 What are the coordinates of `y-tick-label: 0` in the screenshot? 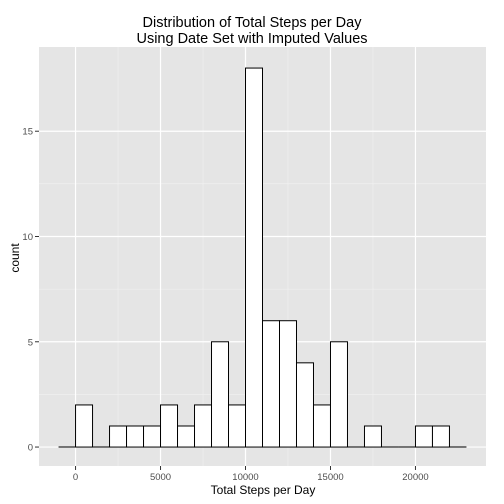 It's located at (30, 448).